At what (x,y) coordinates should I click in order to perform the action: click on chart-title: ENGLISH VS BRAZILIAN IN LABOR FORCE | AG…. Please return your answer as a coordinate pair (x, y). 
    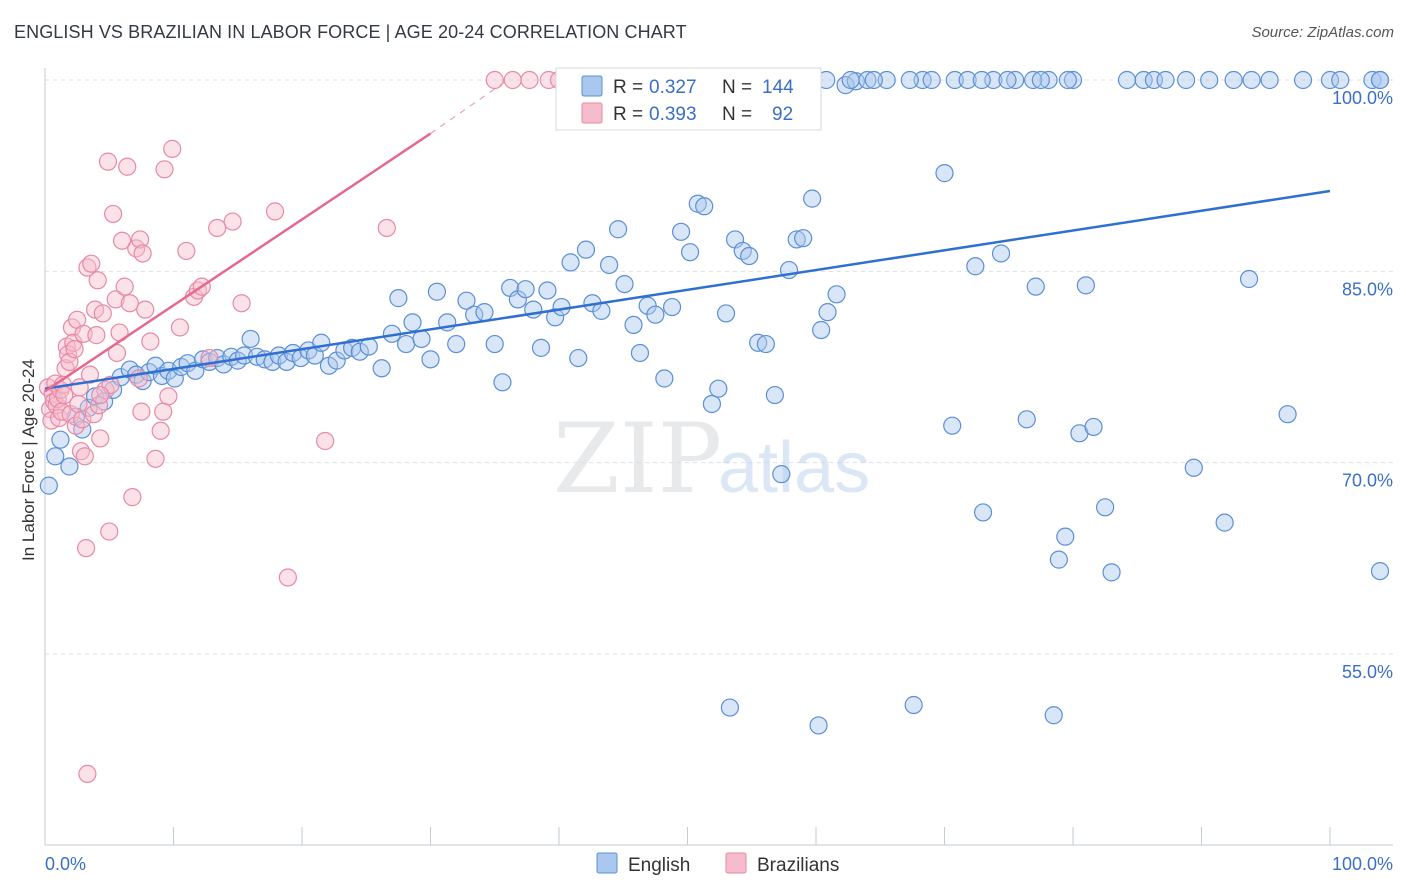
    Looking at the image, I should click on (350, 32).